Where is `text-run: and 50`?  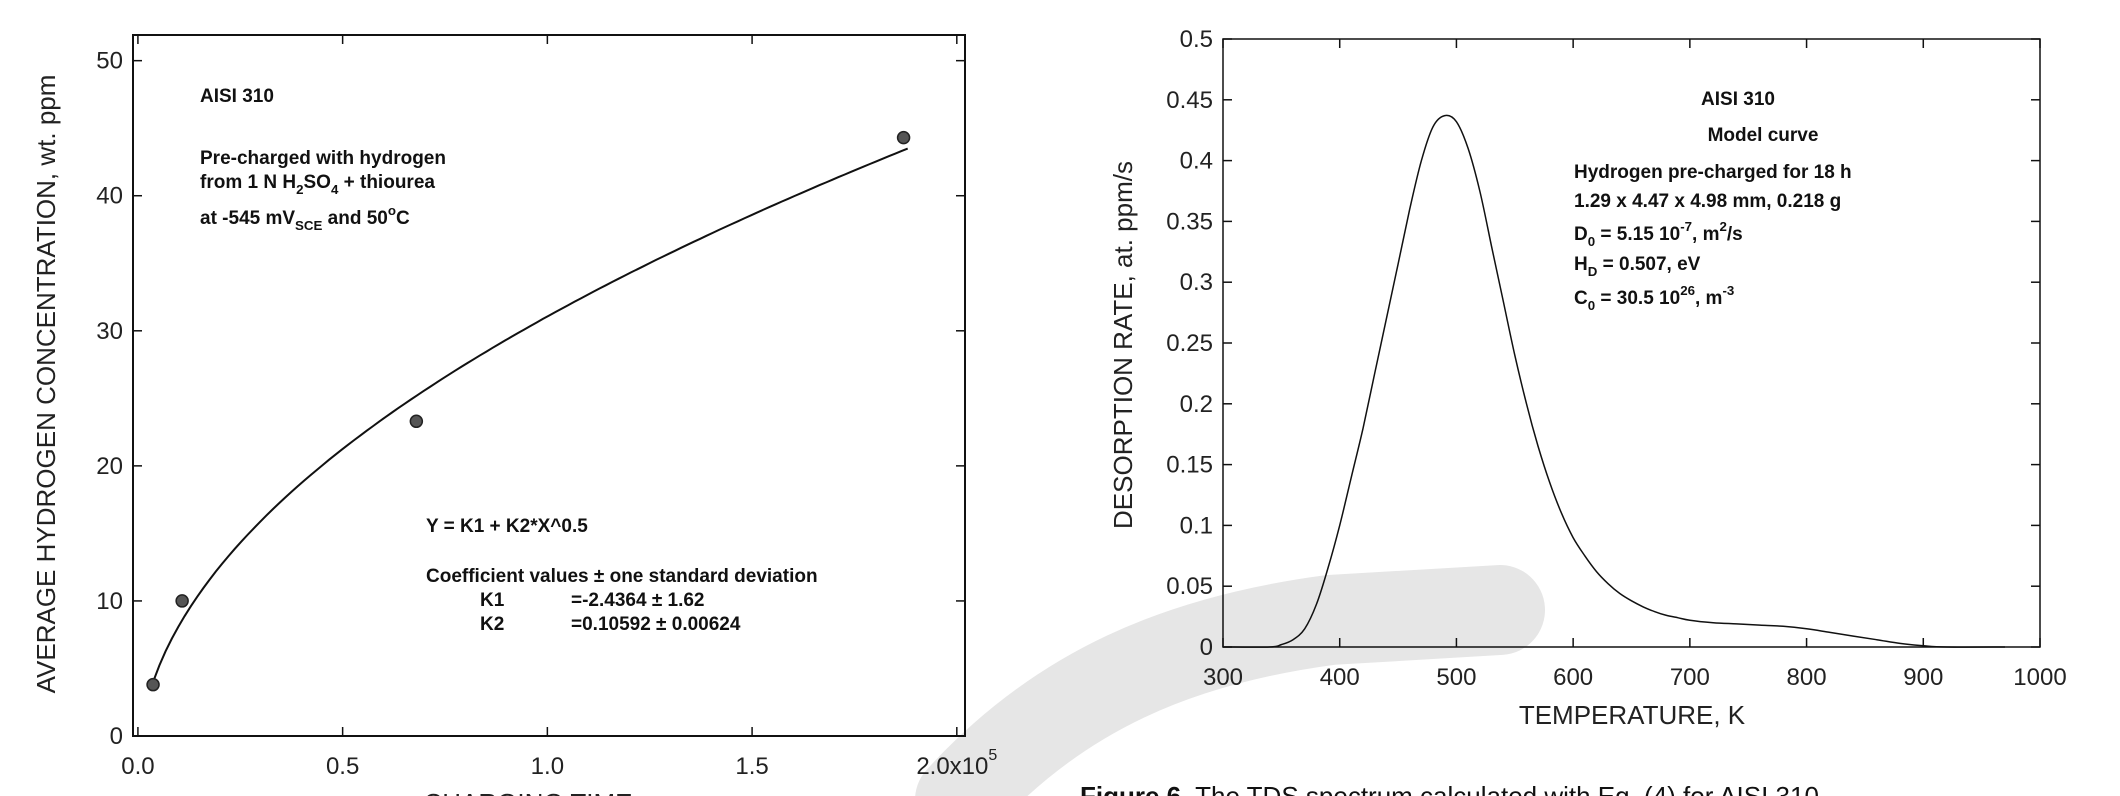
text-run: and 50 is located at coordinates (354, 218).